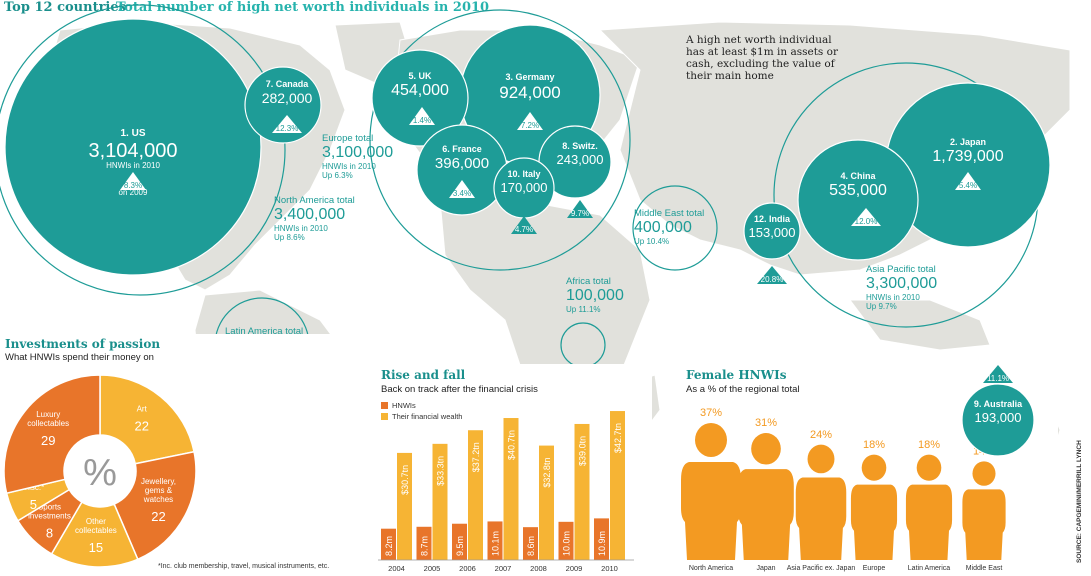 This screenshot has height=576, width=1091. I want to click on bar-category-label: 2004, so click(396, 568).